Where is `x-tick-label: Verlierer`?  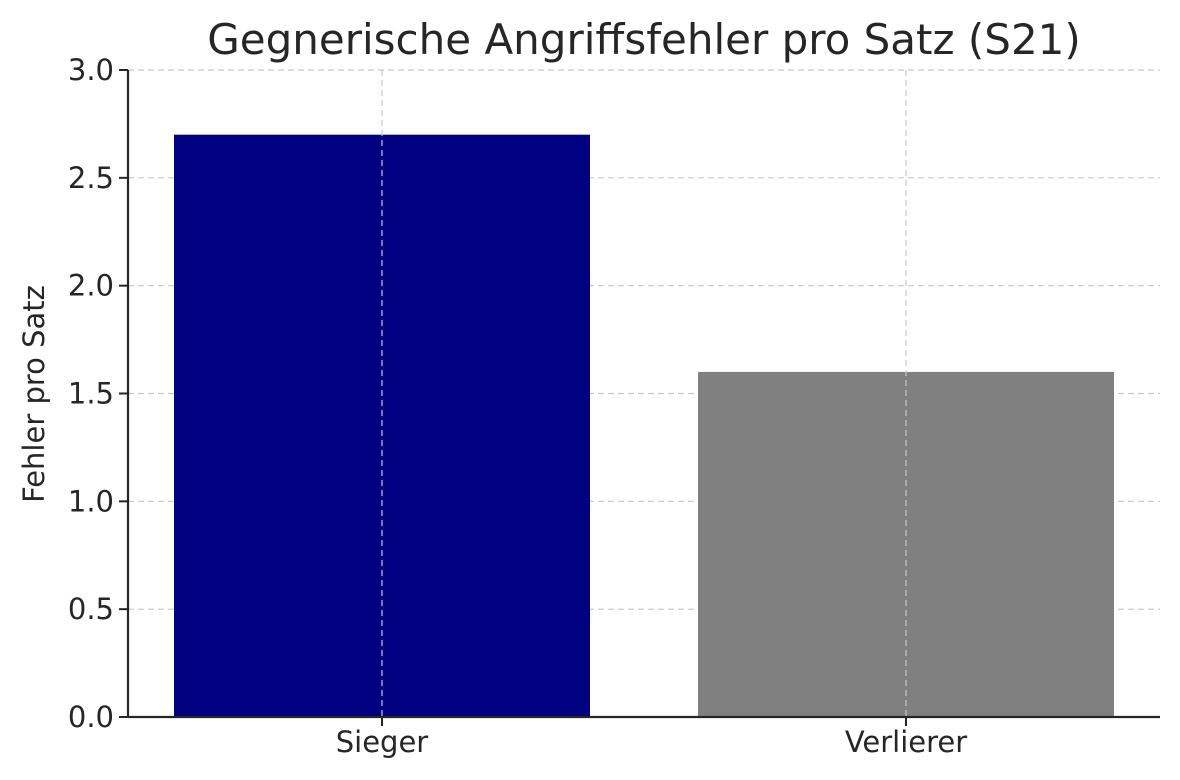
x-tick-label: Verlierer is located at coordinates (906, 742).